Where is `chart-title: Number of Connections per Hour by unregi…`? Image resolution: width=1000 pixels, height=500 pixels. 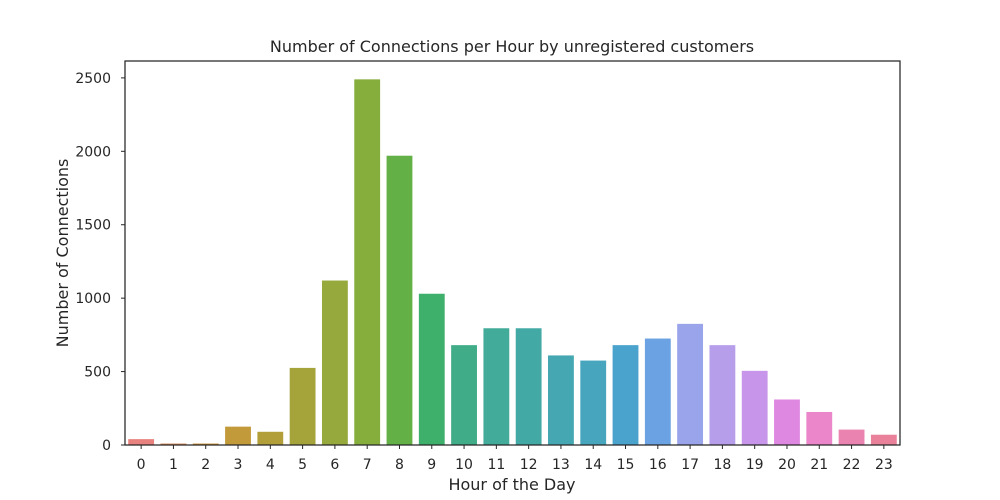 chart-title: Number of Connections per Hour by unregi… is located at coordinates (512, 46).